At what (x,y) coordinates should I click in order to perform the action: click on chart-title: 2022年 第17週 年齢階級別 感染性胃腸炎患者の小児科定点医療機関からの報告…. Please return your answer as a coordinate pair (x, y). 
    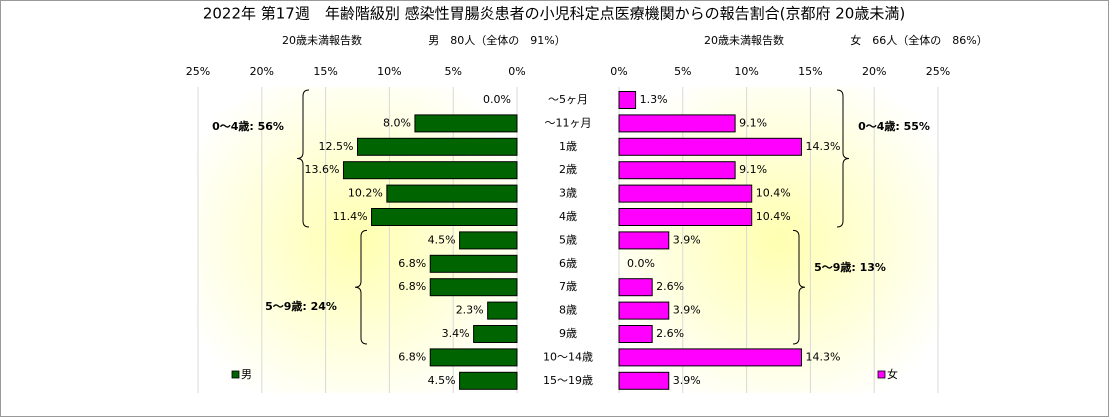
    Looking at the image, I should click on (554, 14).